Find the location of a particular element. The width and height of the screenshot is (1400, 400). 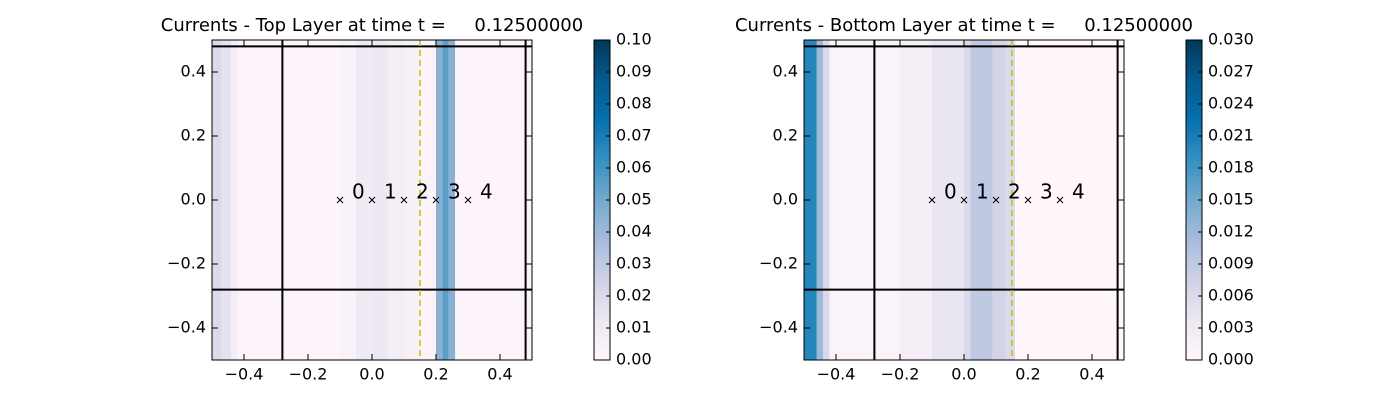

colorbar-tick-label: 0.08 is located at coordinates (634, 103).